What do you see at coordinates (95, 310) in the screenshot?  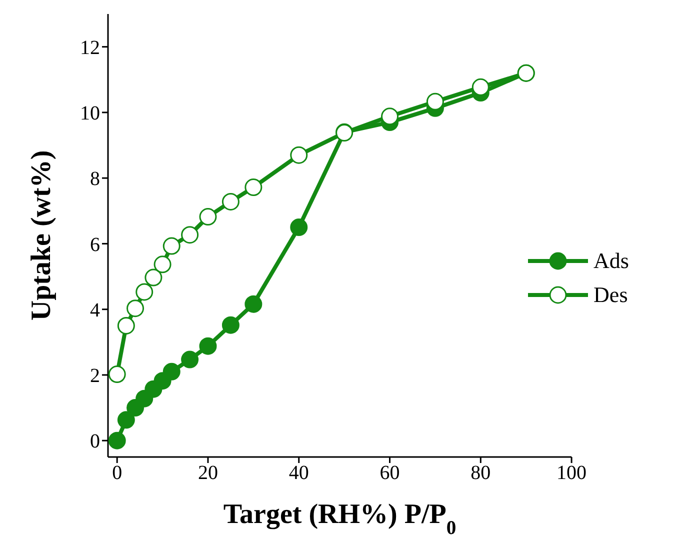 I see `y-tick-label: 4` at bounding box center [95, 310].